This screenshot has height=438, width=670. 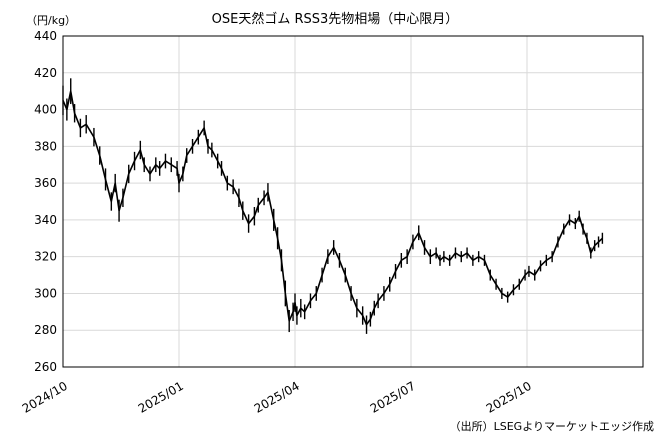 What do you see at coordinates (161, 397) in the screenshot?
I see `x-tick-label: 2025/01` at bounding box center [161, 397].